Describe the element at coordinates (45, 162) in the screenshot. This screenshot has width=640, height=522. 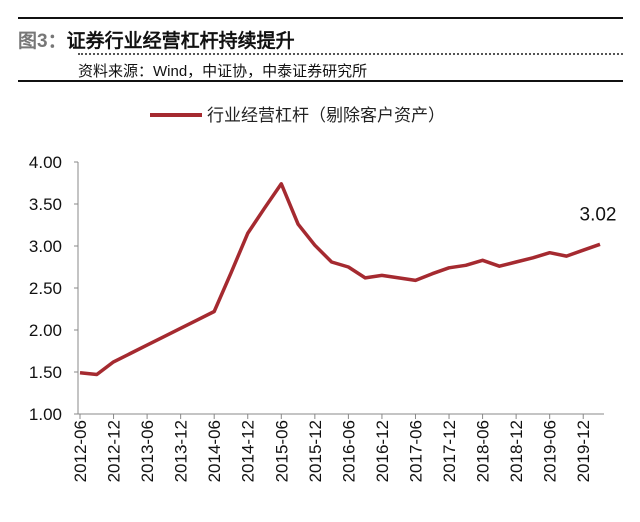
I see `y-tick-label: 4.00` at that location.